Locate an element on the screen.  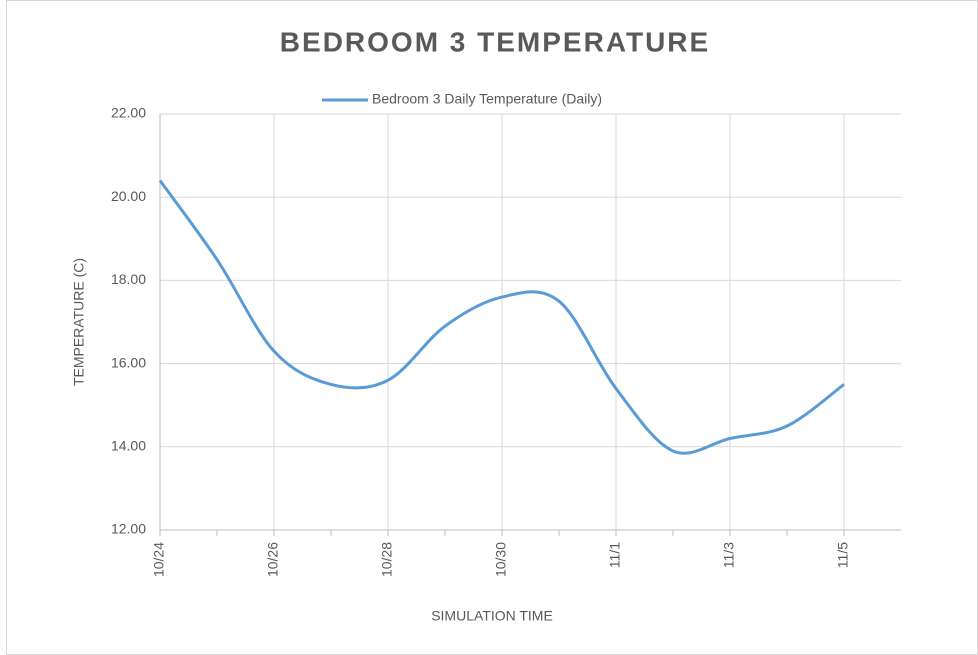
y-tick-label: 14.00 is located at coordinates (128, 446).